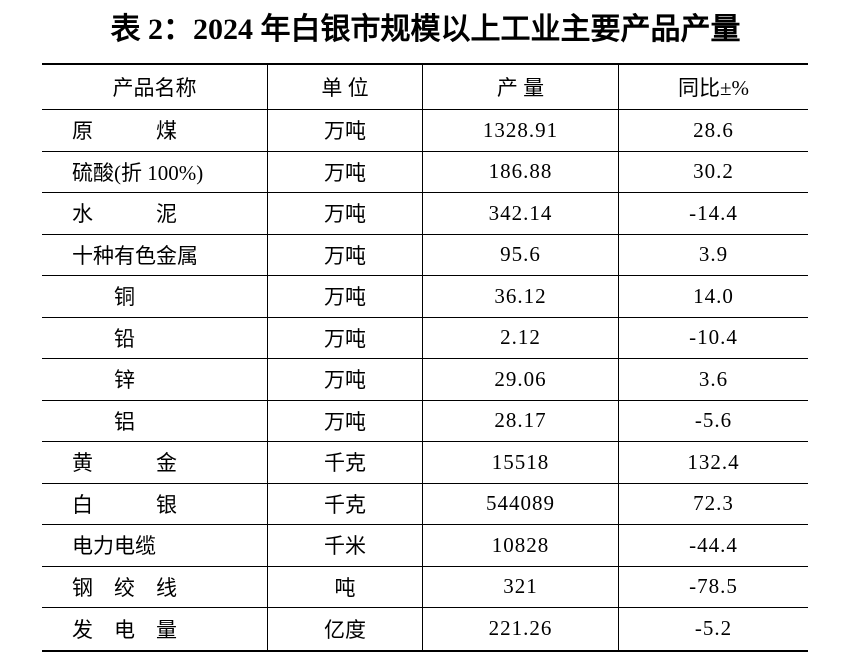 This screenshot has height=666, width=851. What do you see at coordinates (344, 586) in the screenshot?
I see `unit-cell: 吨` at bounding box center [344, 586].